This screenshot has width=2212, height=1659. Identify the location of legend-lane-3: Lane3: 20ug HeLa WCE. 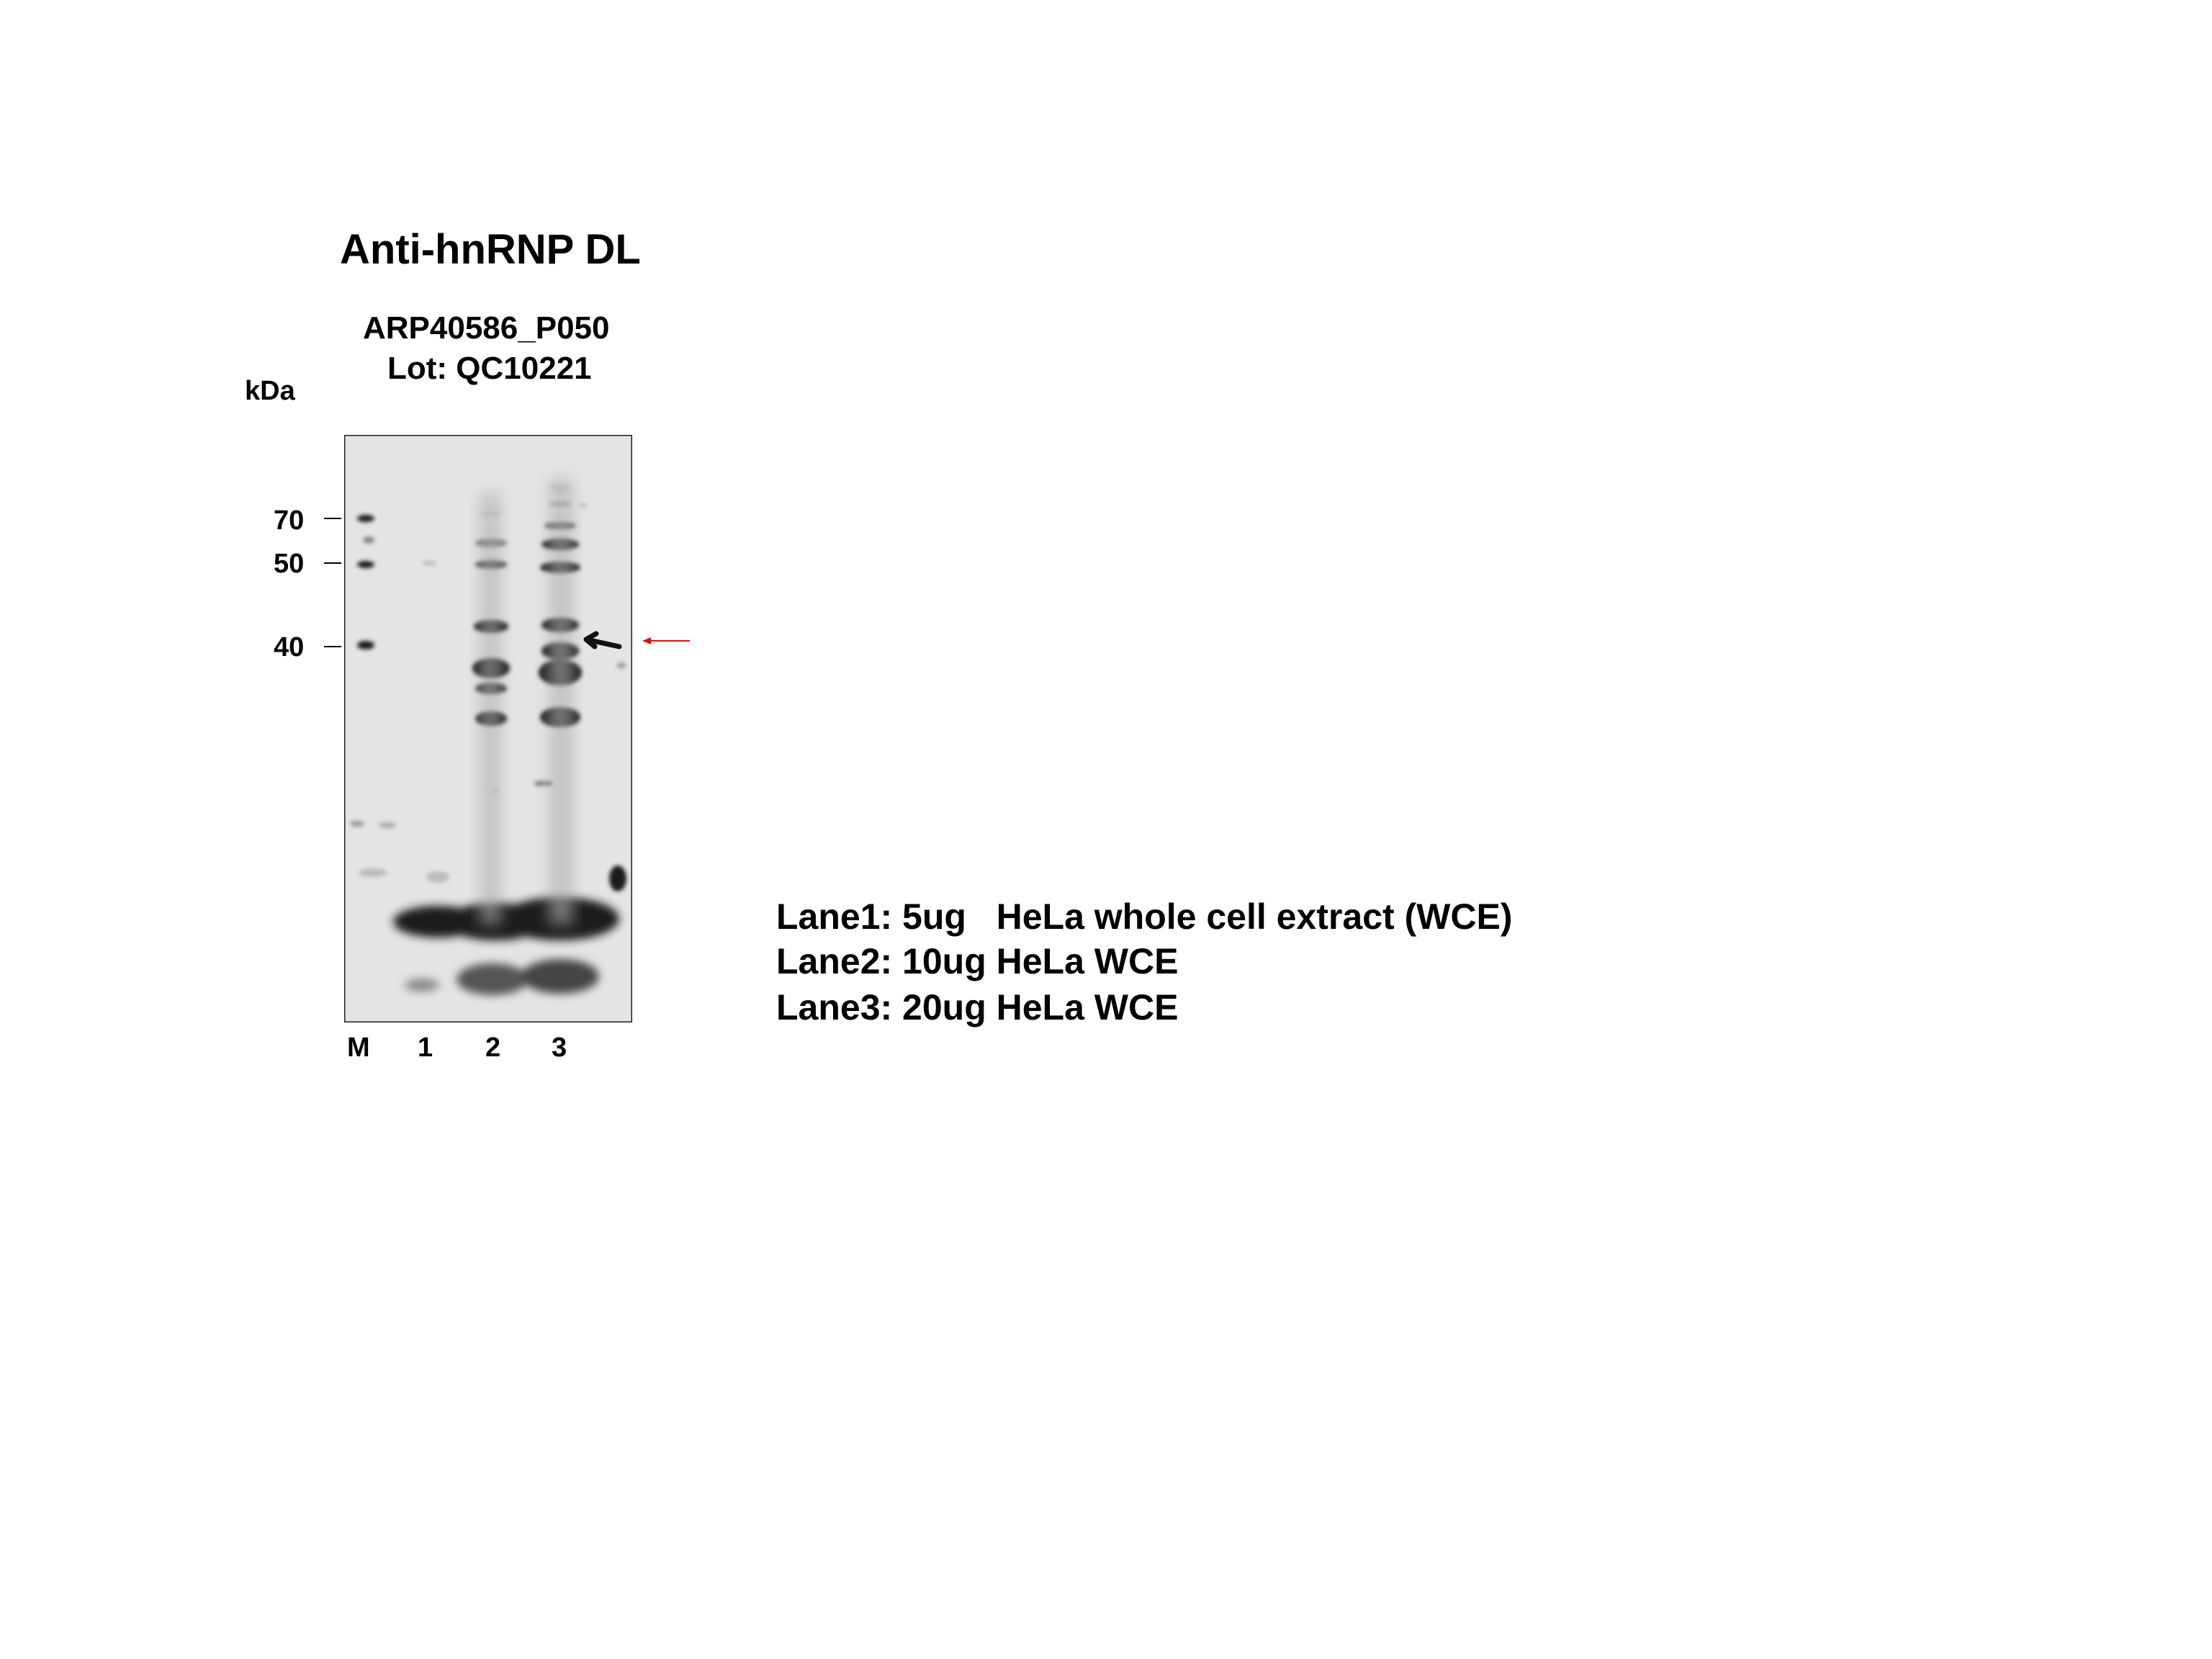
(977, 1008).